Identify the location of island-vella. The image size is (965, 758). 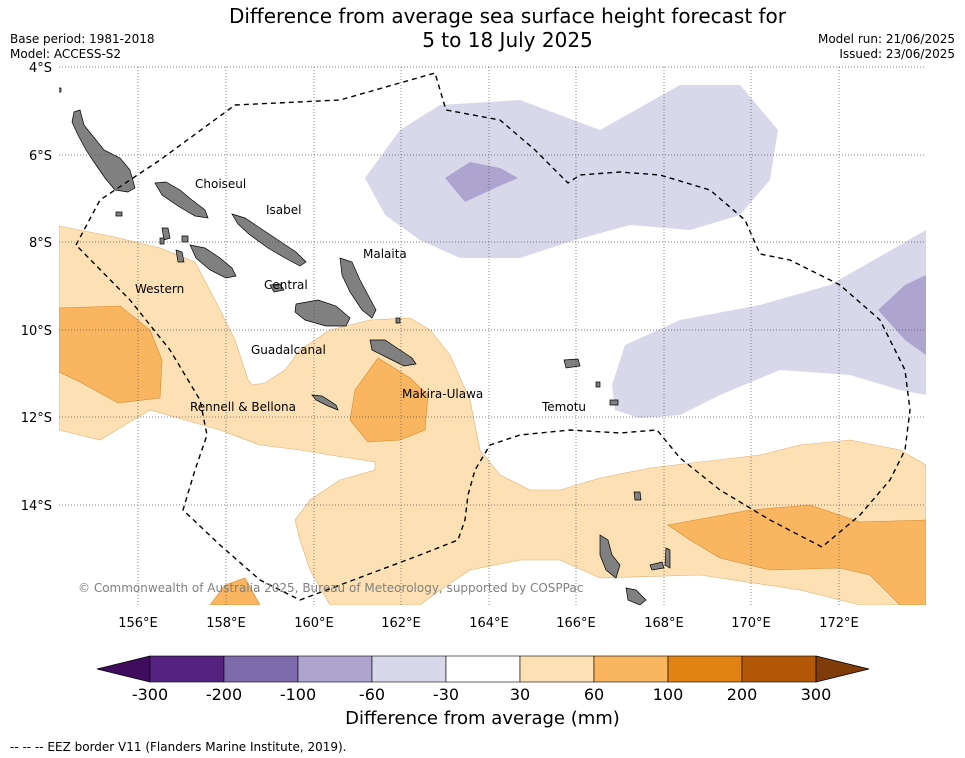
(166, 234).